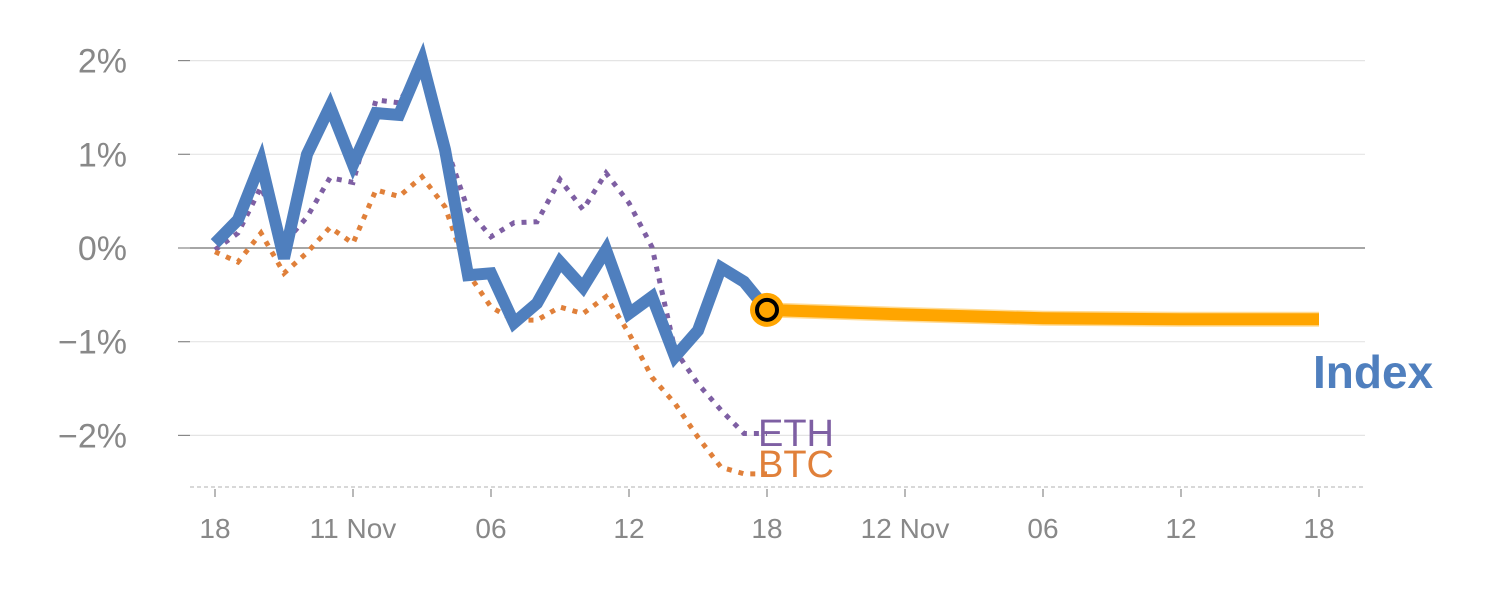 Image resolution: width=1500 pixels, height=600 pixels. Describe the element at coordinates (796, 465) in the screenshot. I see `series-label-btc: BTC` at that location.